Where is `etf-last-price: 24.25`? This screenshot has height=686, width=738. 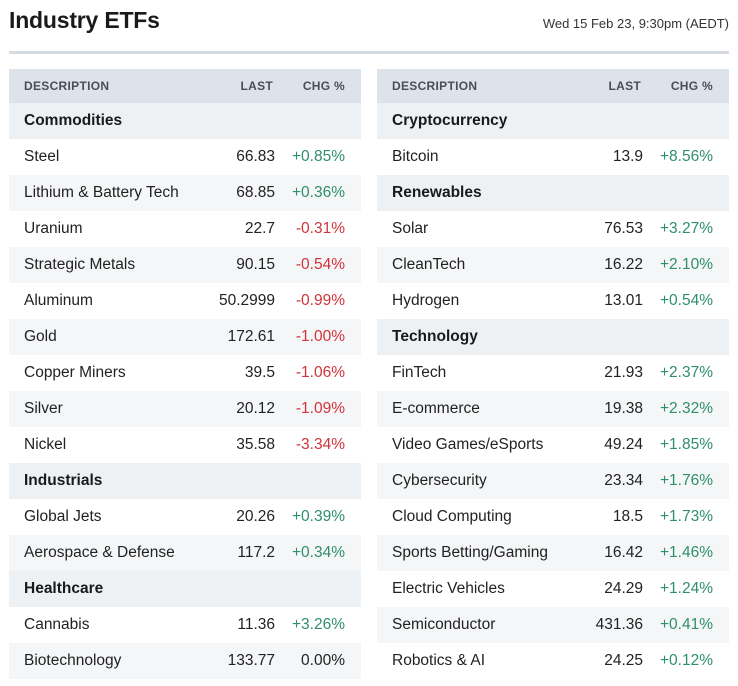 etf-last-price: 24.25 is located at coordinates (623, 660).